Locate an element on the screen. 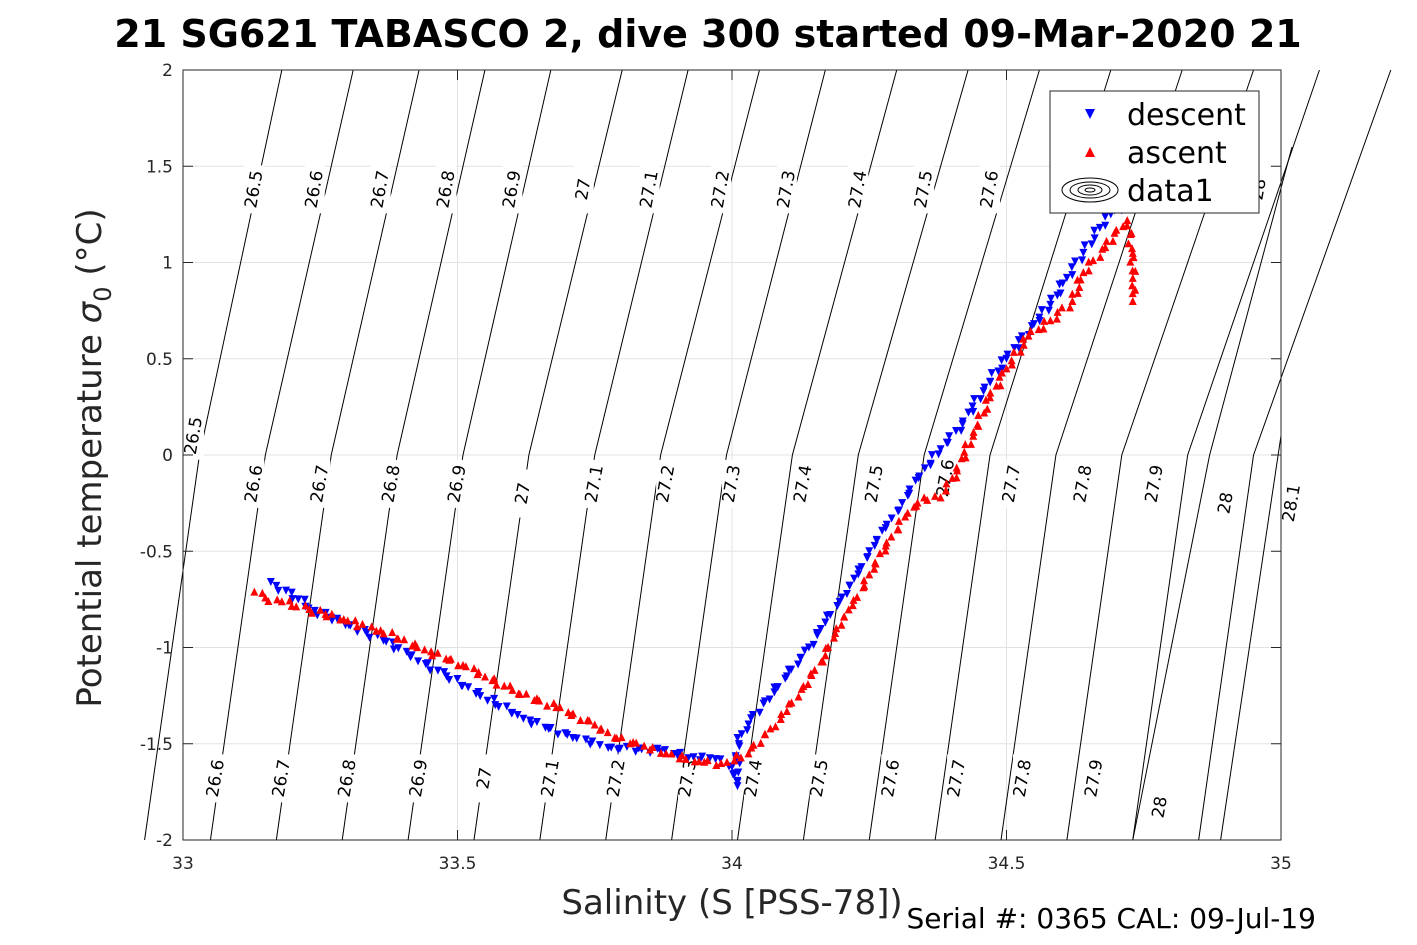  y-tick-label: 1.5 is located at coordinates (159, 167).